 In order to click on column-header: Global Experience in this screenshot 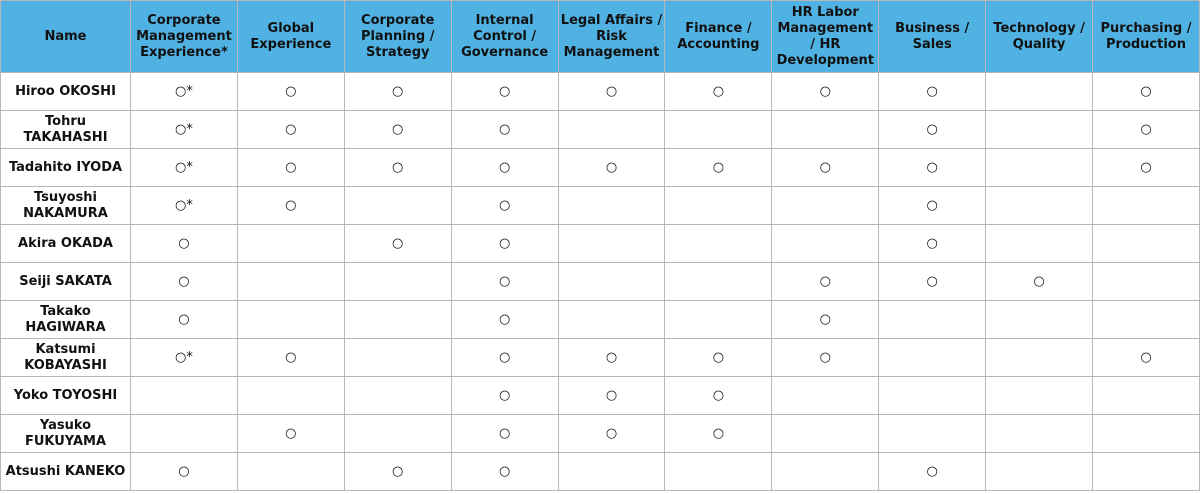, I will do `click(290, 36)`.